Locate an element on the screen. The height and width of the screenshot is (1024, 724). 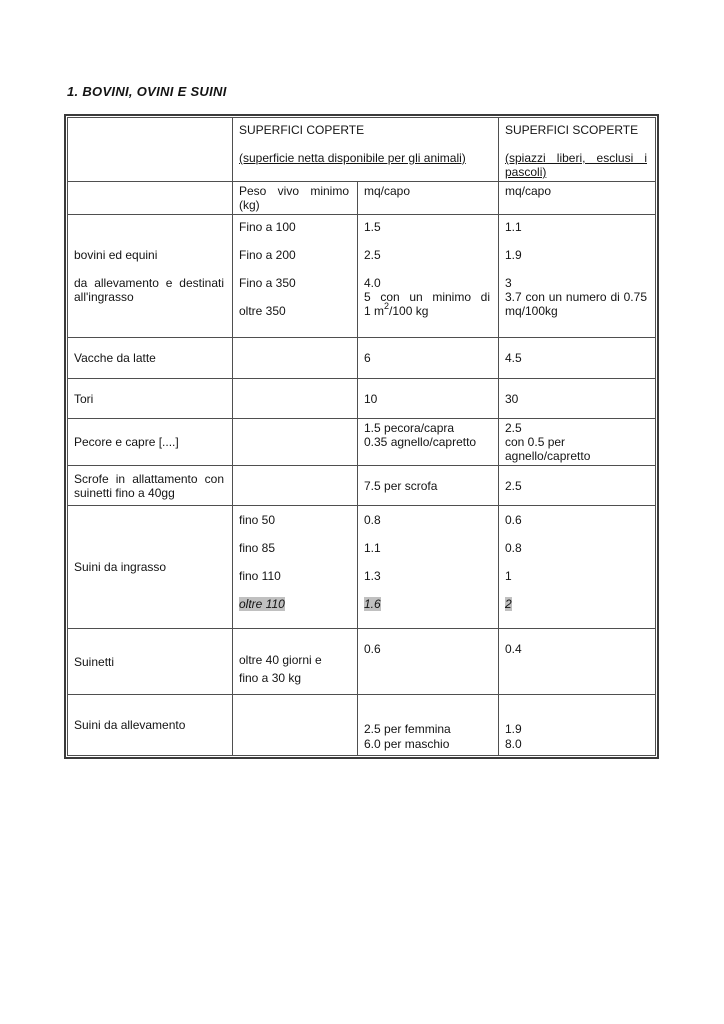
cell-tori-label: Tori is located at coordinates (150, 398).